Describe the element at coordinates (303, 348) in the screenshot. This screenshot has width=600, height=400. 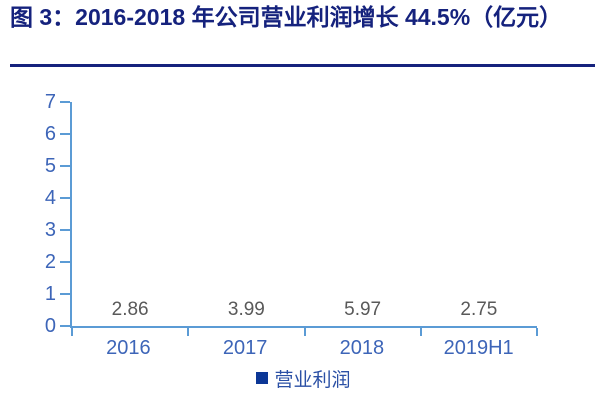
I see `x-axis-labels: 2016 2017 2018 2019H1` at that location.